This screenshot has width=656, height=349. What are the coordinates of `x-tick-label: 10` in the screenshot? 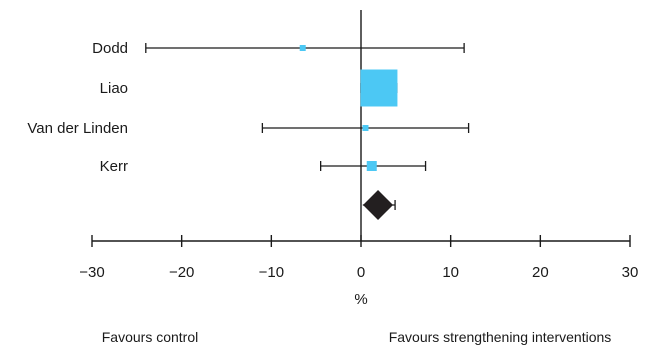 It's located at (450, 272).